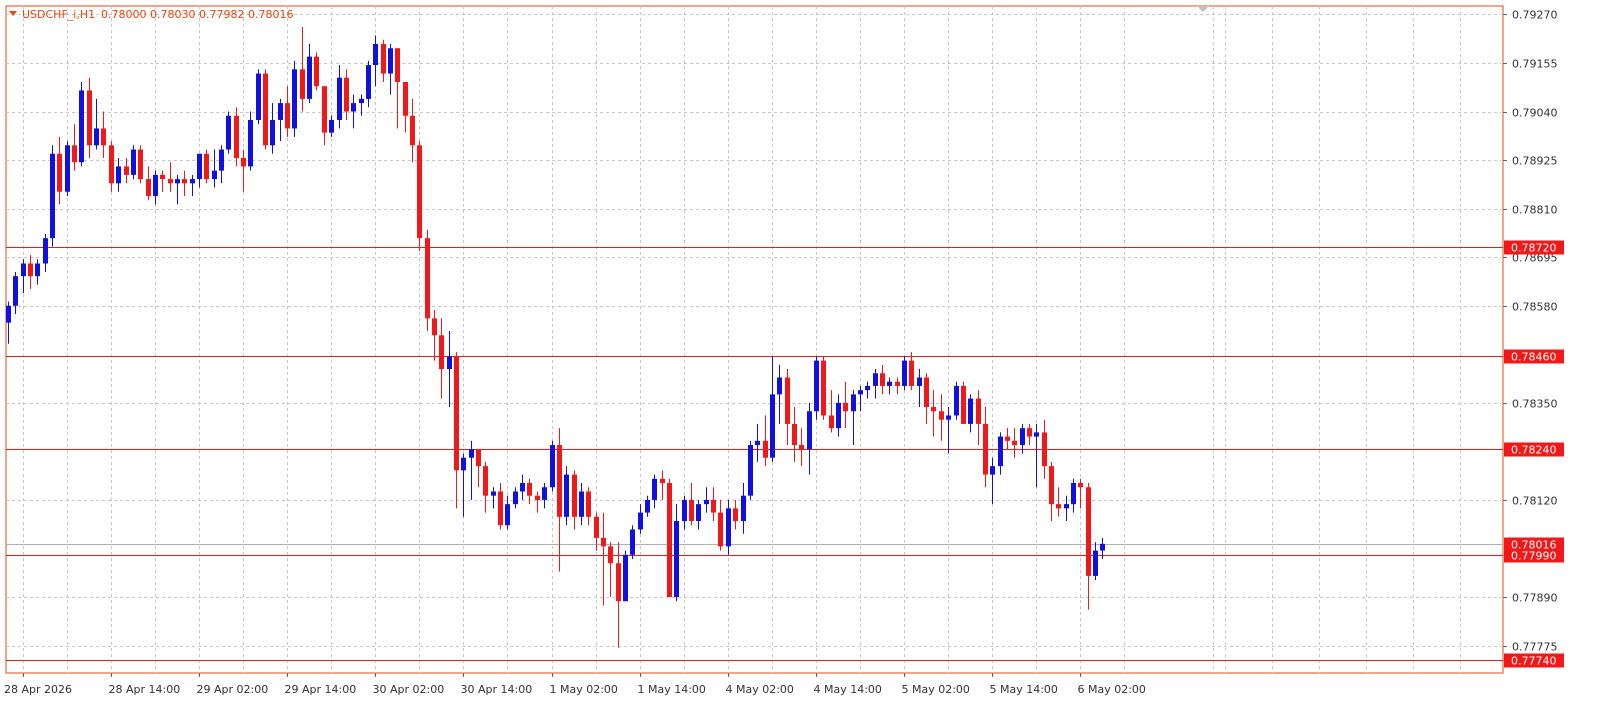 This screenshot has width=1601, height=713. I want to click on time-tick-label: 5 May 02:00, so click(936, 689).